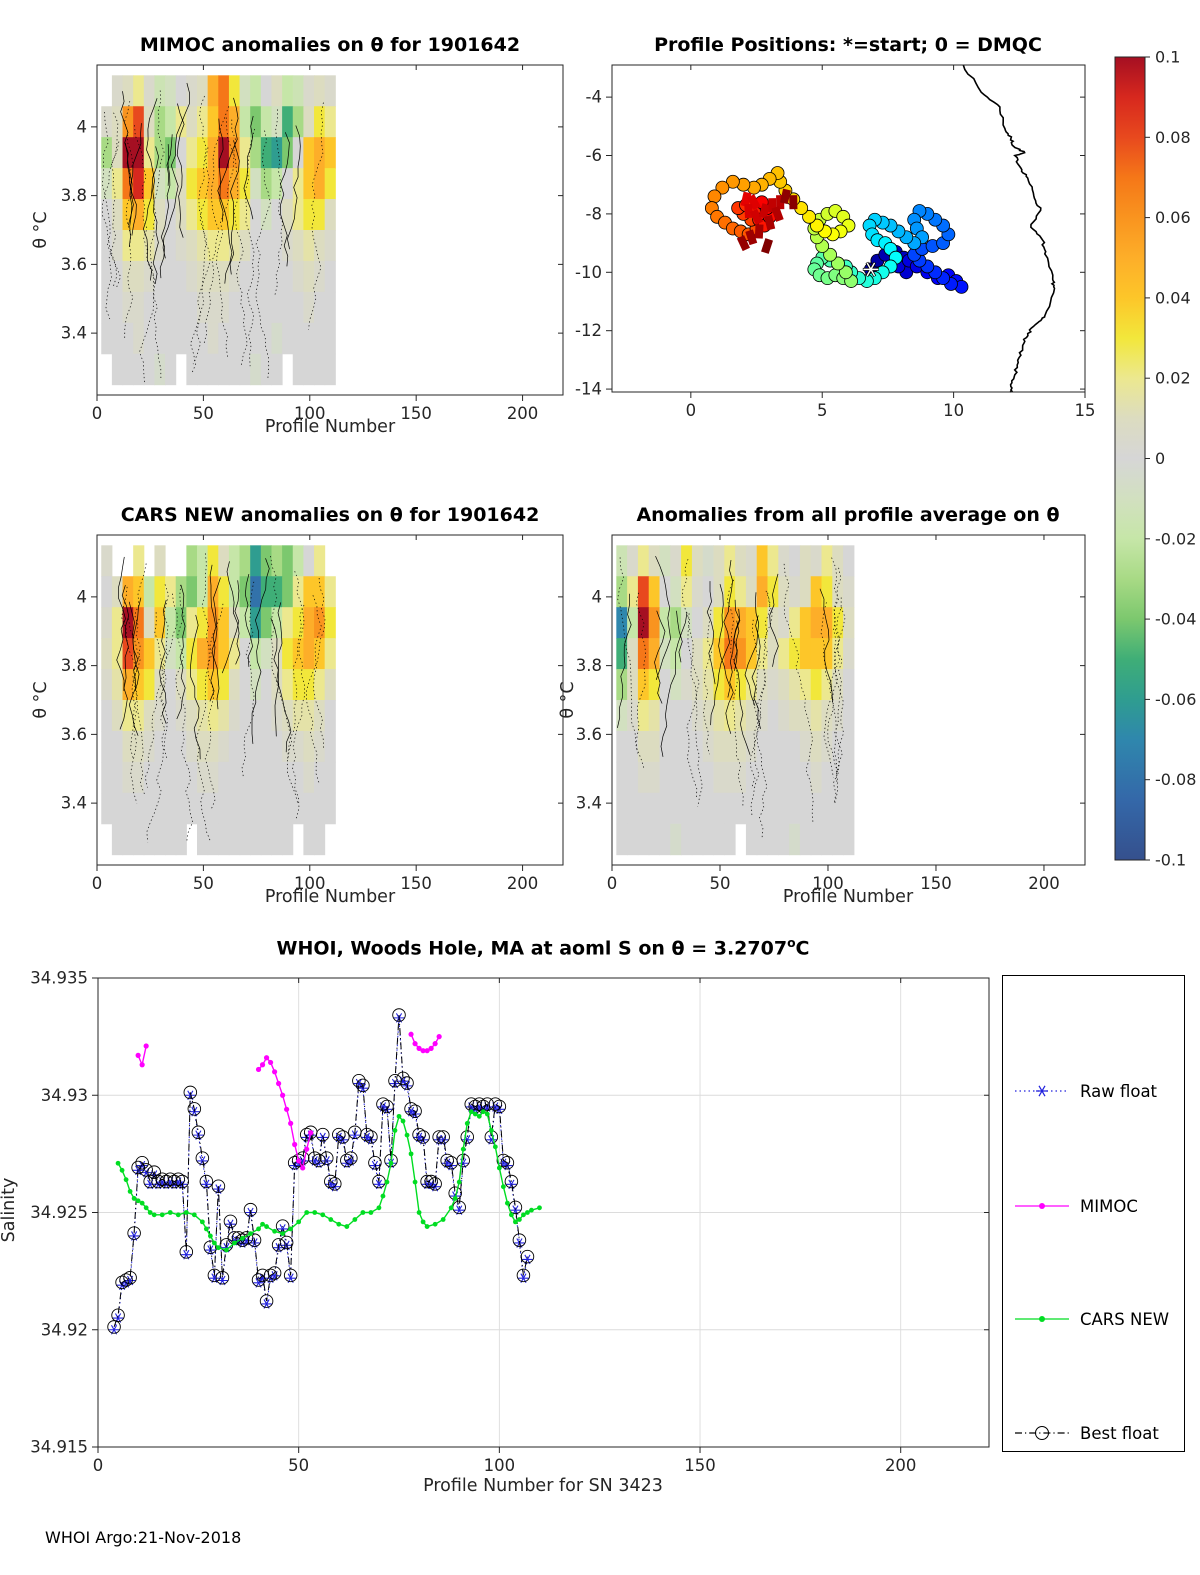 The width and height of the screenshot is (1200, 1575). Describe the element at coordinates (822, 410) in the screenshot. I see `svg-text: 5` at that location.